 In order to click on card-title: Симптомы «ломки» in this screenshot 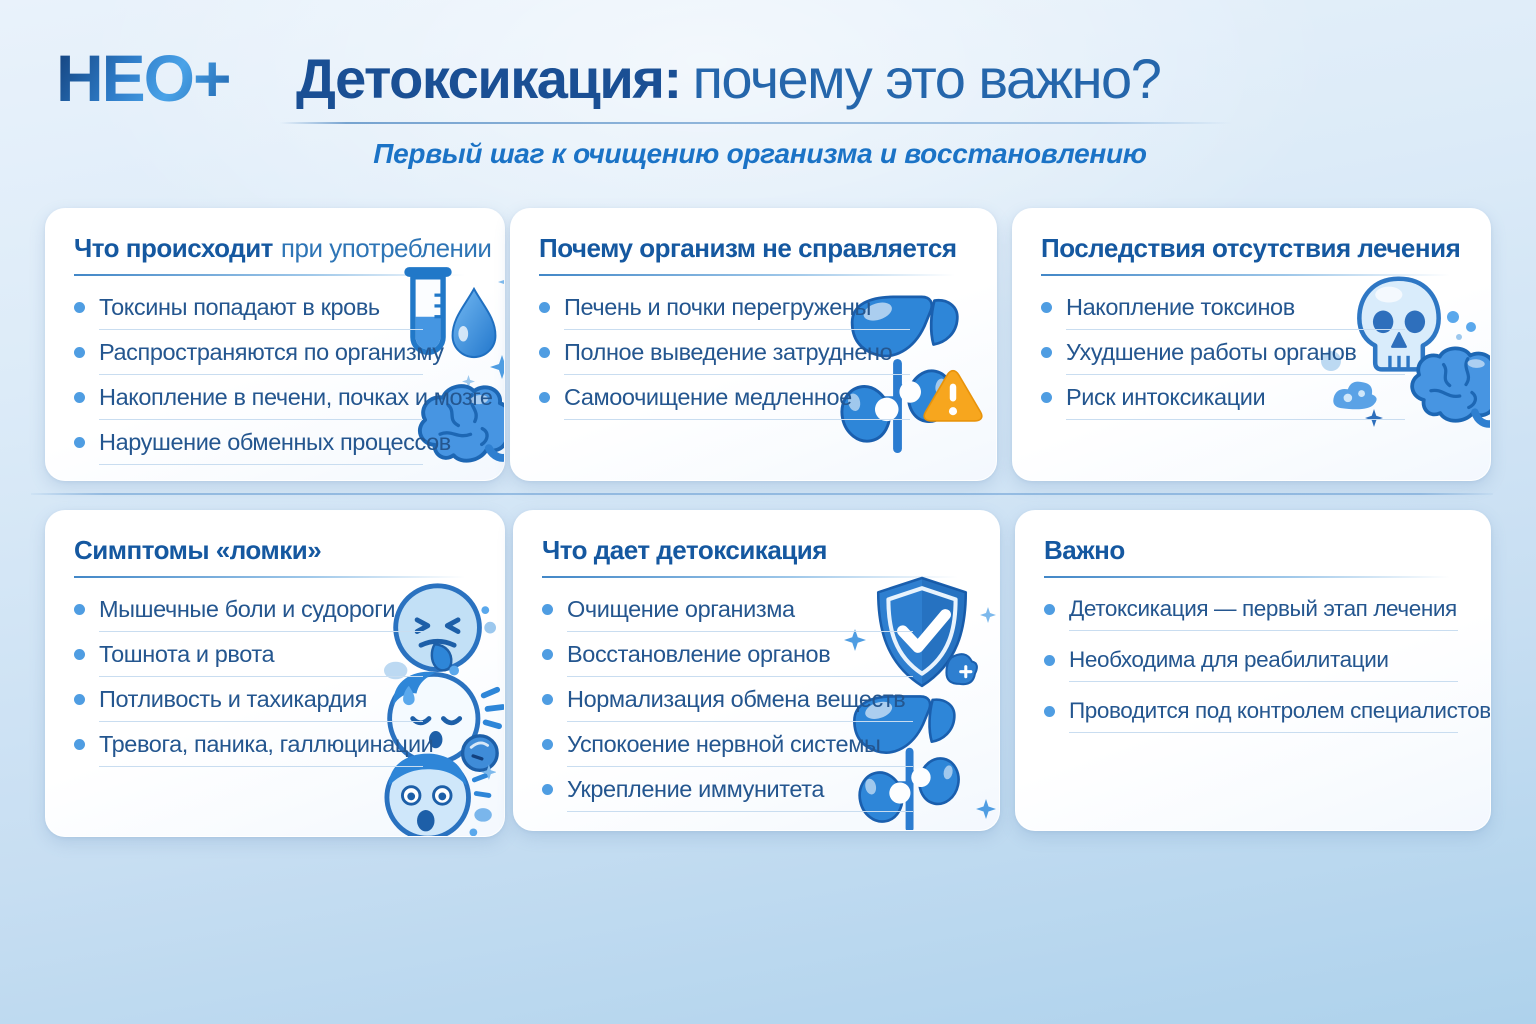, I will do `click(198, 550)`.